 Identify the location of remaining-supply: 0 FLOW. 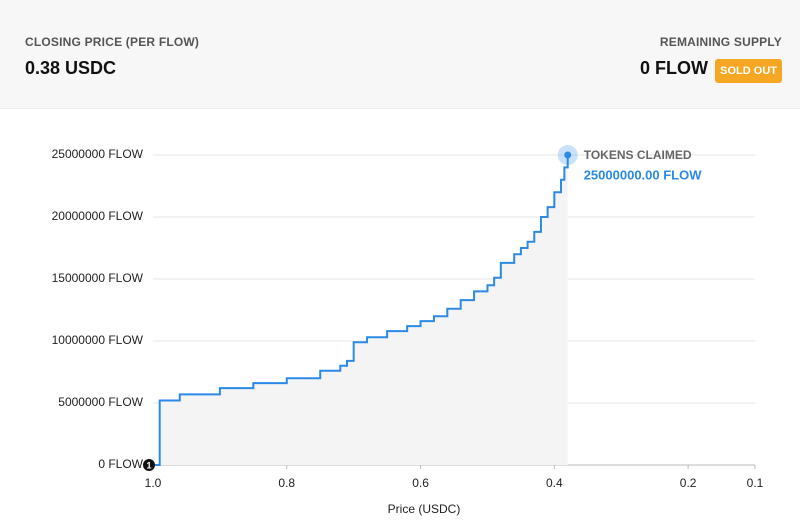
(674, 68).